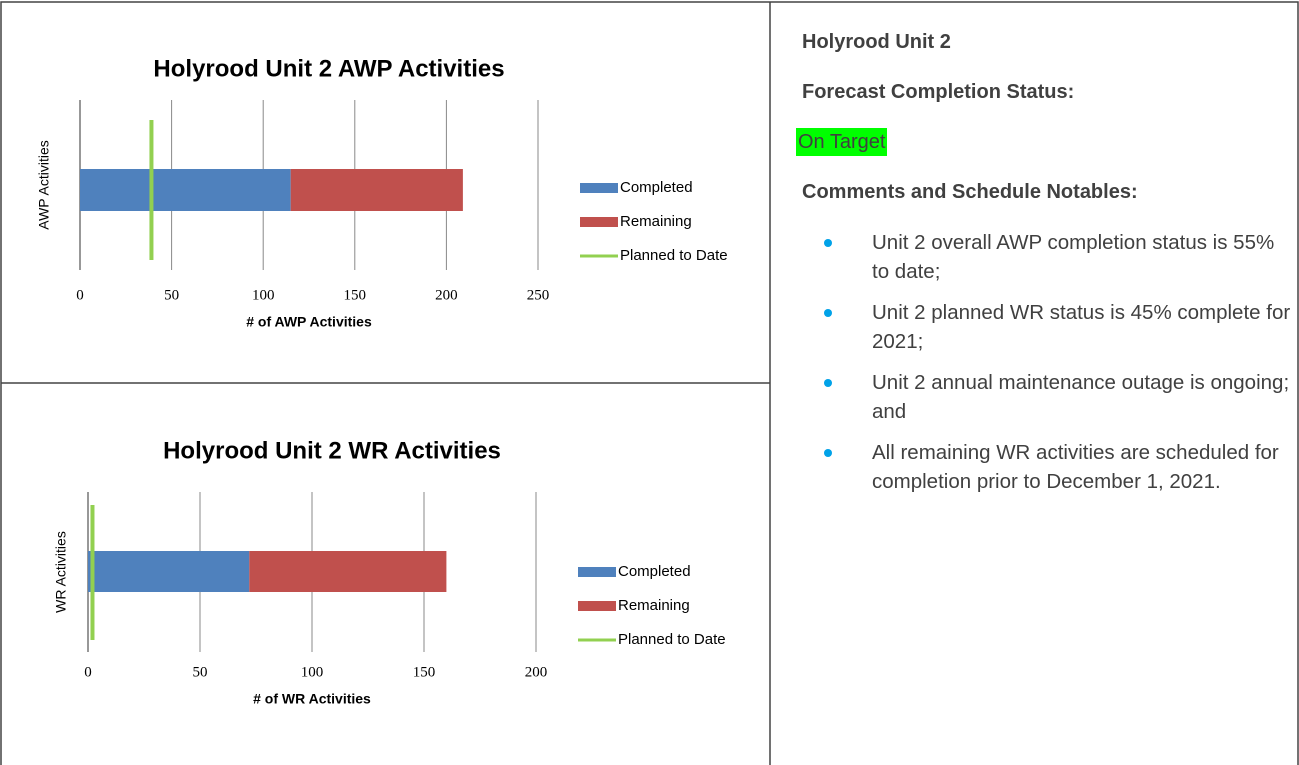 The image size is (1299, 765). What do you see at coordinates (538, 295) in the screenshot?
I see `x-tick-label: 250` at bounding box center [538, 295].